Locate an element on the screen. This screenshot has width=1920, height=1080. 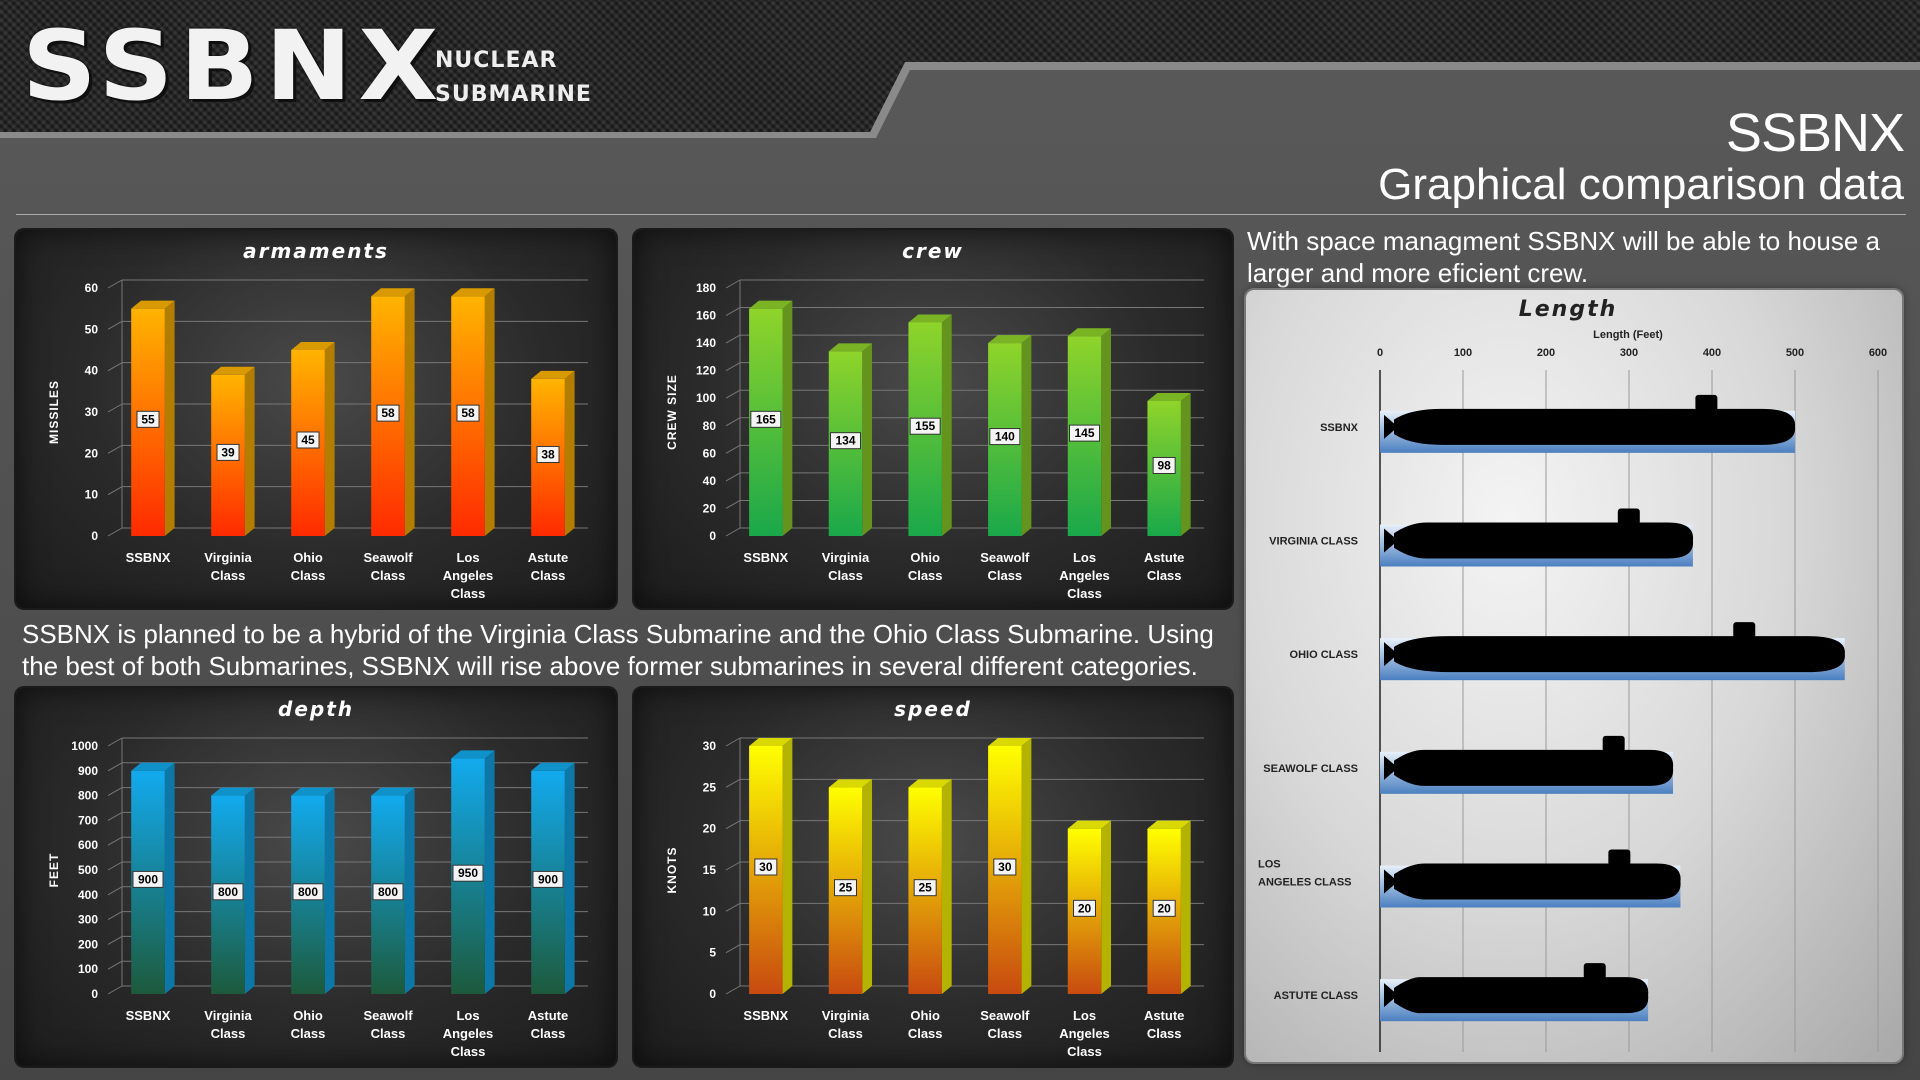
x-tick-label: 100 is located at coordinates (1463, 353).